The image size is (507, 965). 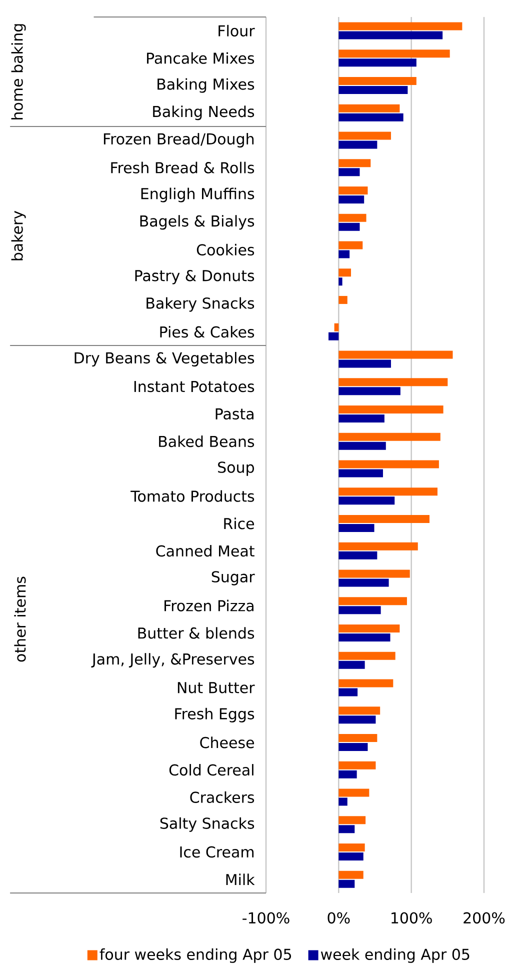 What do you see at coordinates (164, 359) in the screenshot?
I see `y-tick-label: Dry Beans & Vegetables` at bounding box center [164, 359].